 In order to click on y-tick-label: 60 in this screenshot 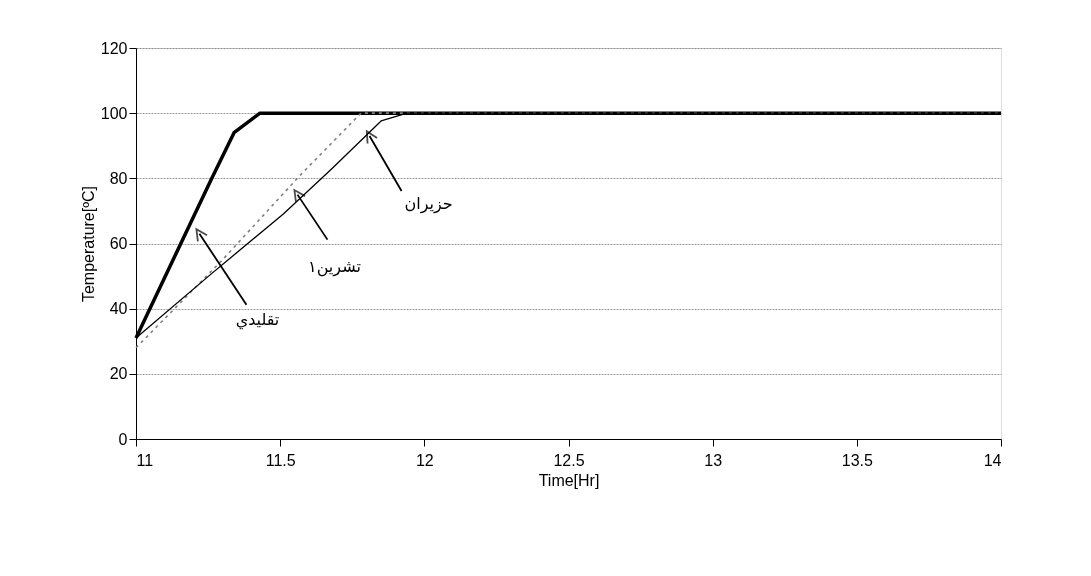, I will do `click(118, 243)`.